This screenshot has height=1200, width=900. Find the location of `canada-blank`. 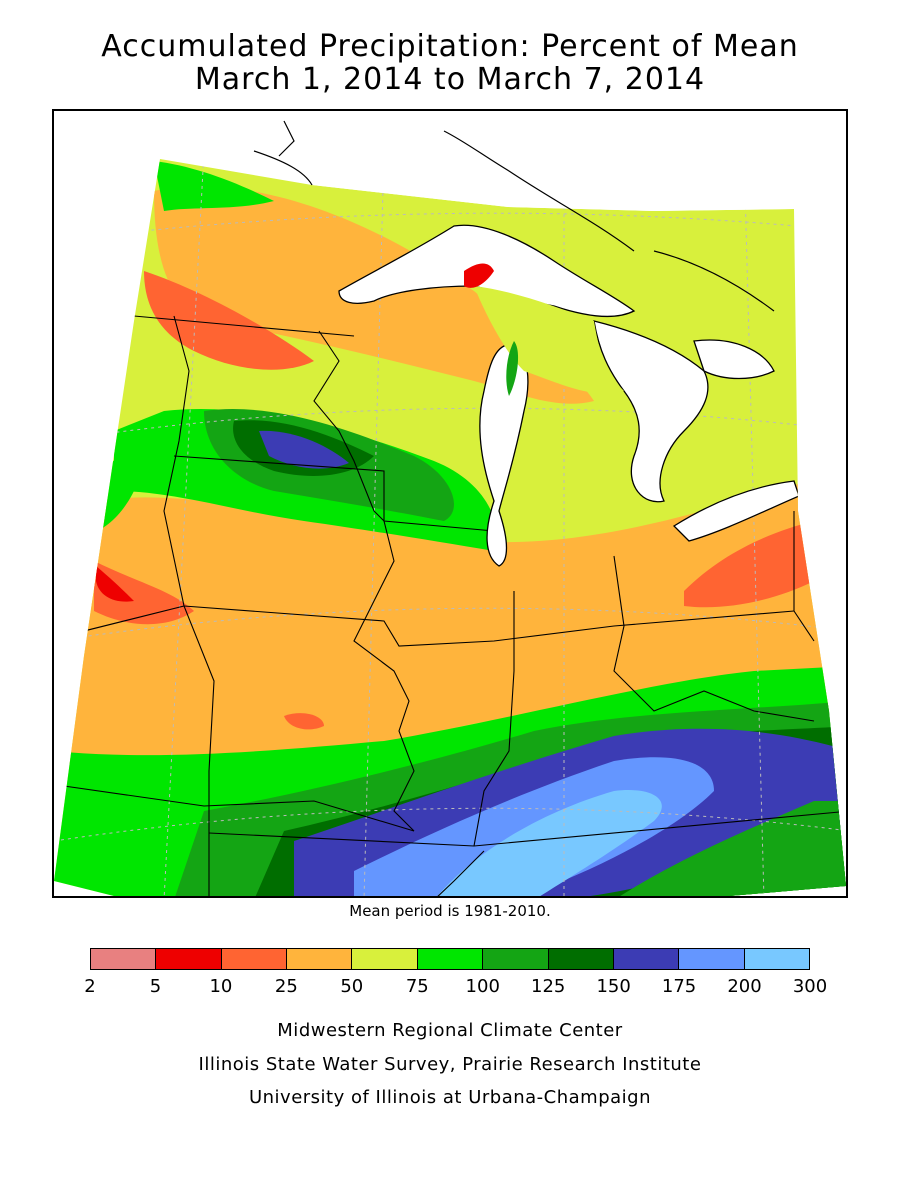

canada-blank is located at coordinates (579, 171).